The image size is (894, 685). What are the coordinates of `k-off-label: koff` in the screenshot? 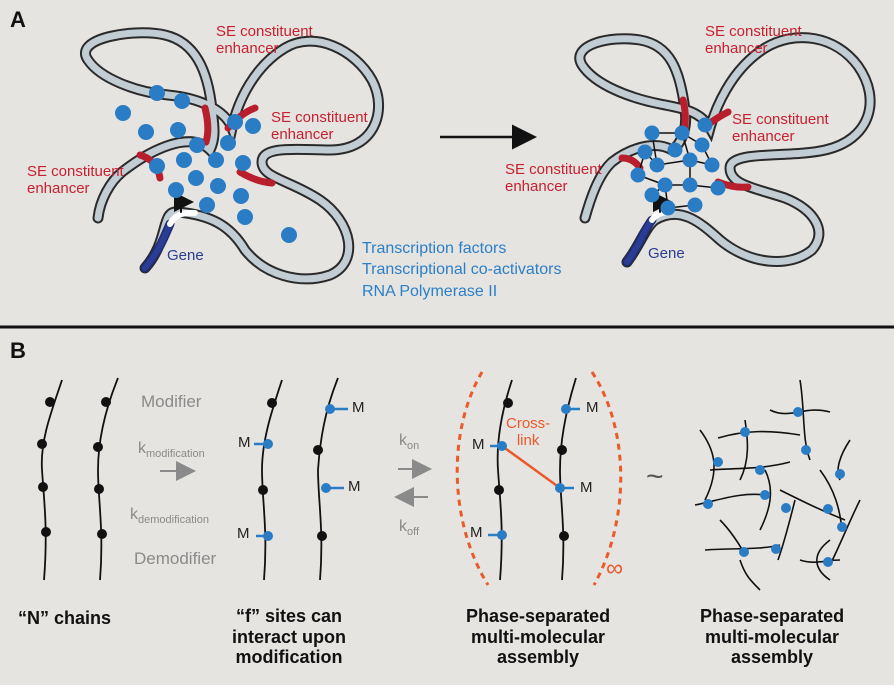 It's located at (409, 528).